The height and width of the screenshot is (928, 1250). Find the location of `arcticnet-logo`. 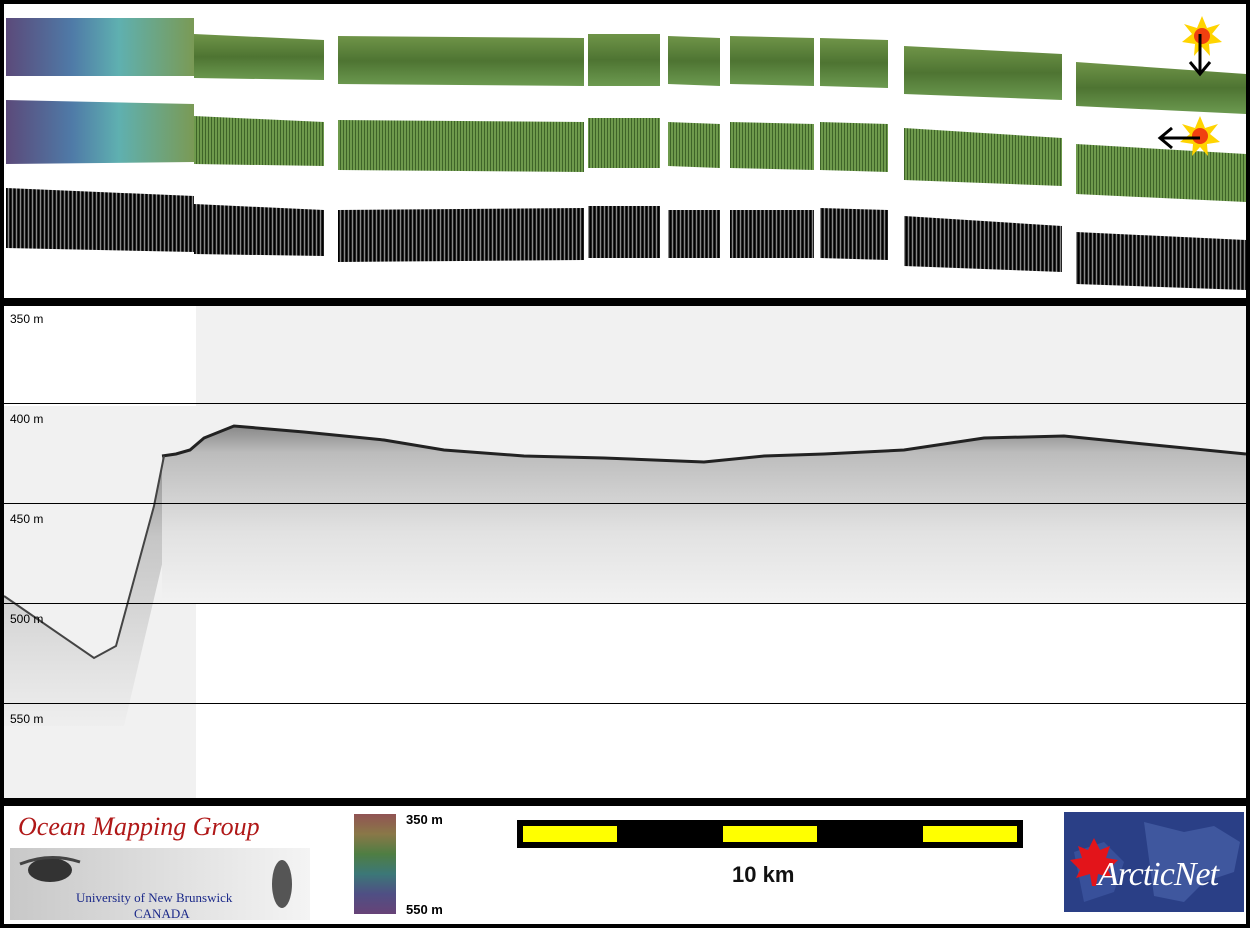

arcticnet-logo is located at coordinates (1154, 862).